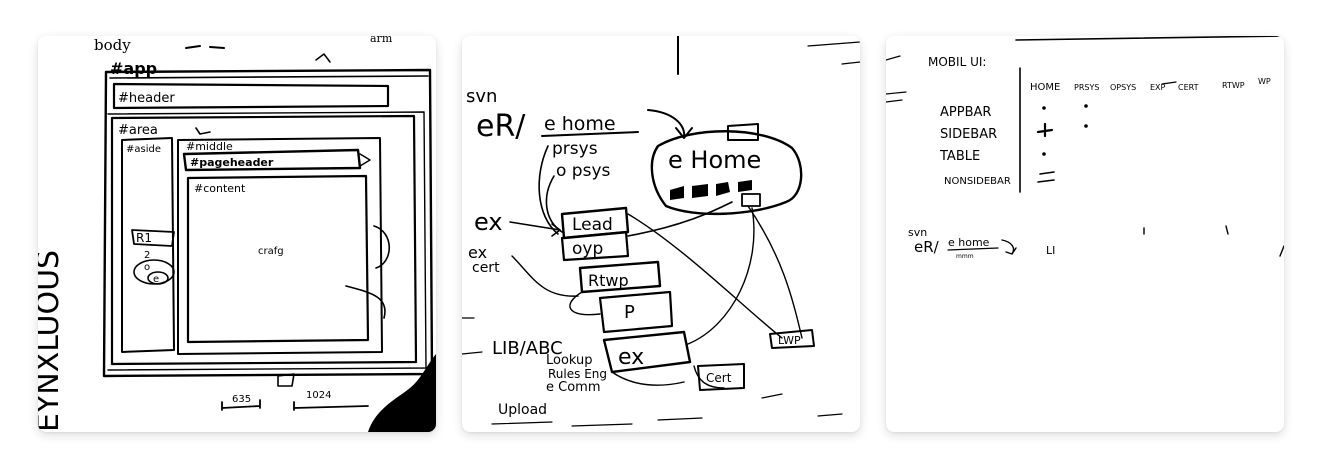  I want to click on aside-small-circle, so click(158, 278).